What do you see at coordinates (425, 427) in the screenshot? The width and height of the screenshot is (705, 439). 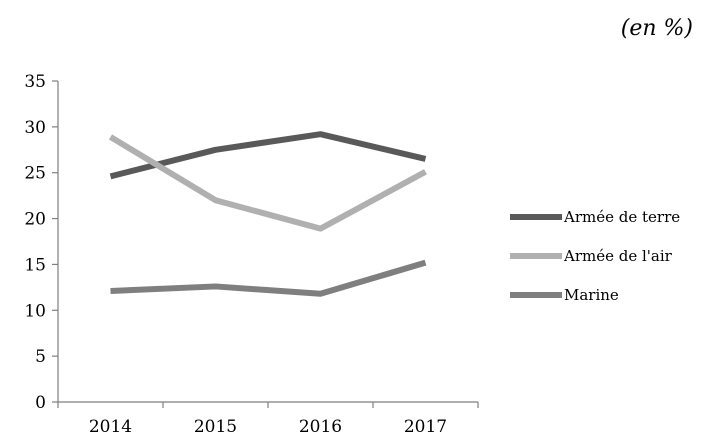 I see `x-tick-label: 2017` at bounding box center [425, 427].